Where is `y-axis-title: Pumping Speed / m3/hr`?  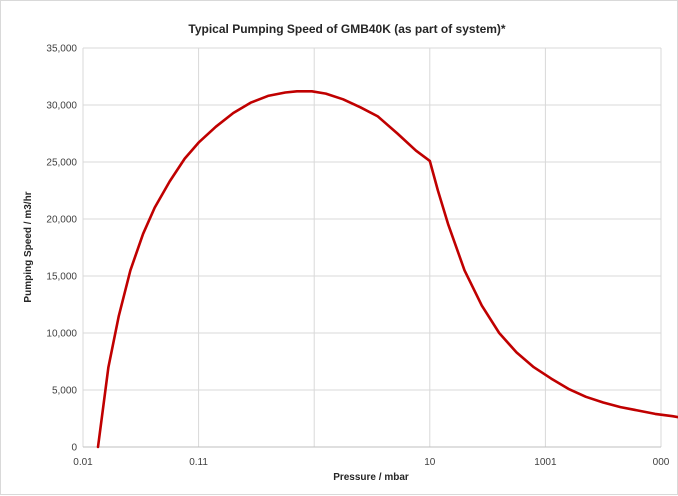
y-axis-title: Pumping Speed / m3/hr is located at coordinates (28, 246).